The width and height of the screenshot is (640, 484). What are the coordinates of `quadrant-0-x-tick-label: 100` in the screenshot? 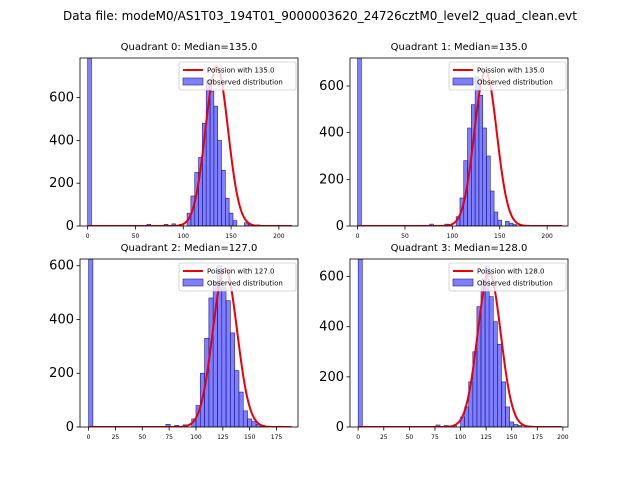 It's located at (184, 236).